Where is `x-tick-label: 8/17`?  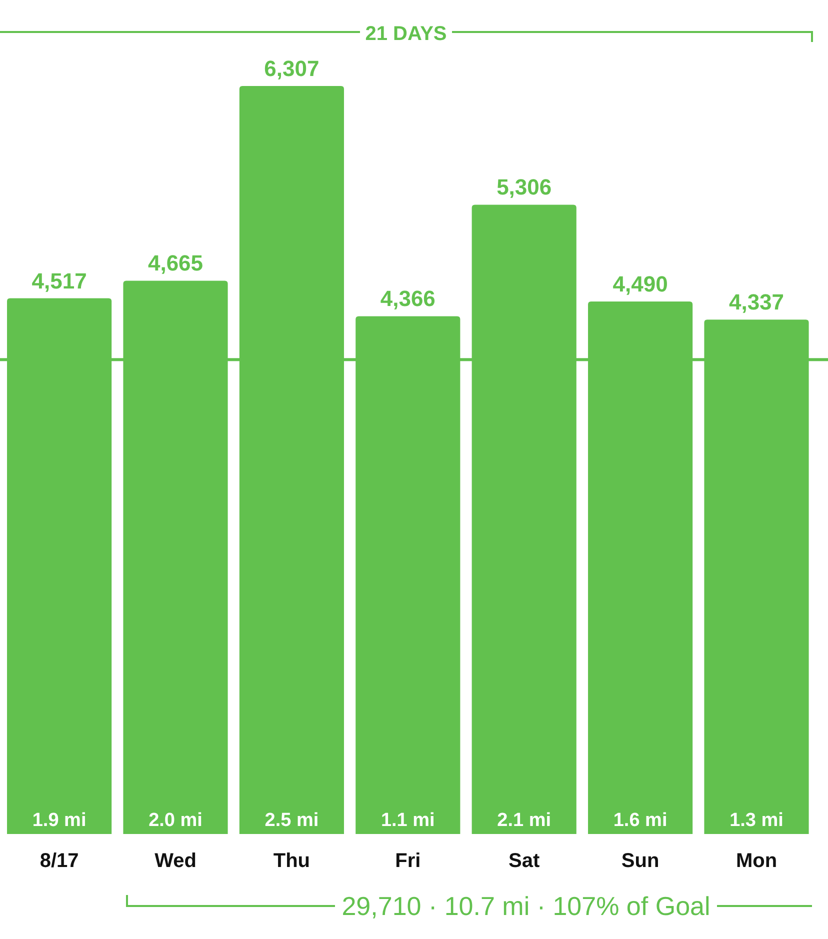
x-tick-label: 8/17 is located at coordinates (59, 861).